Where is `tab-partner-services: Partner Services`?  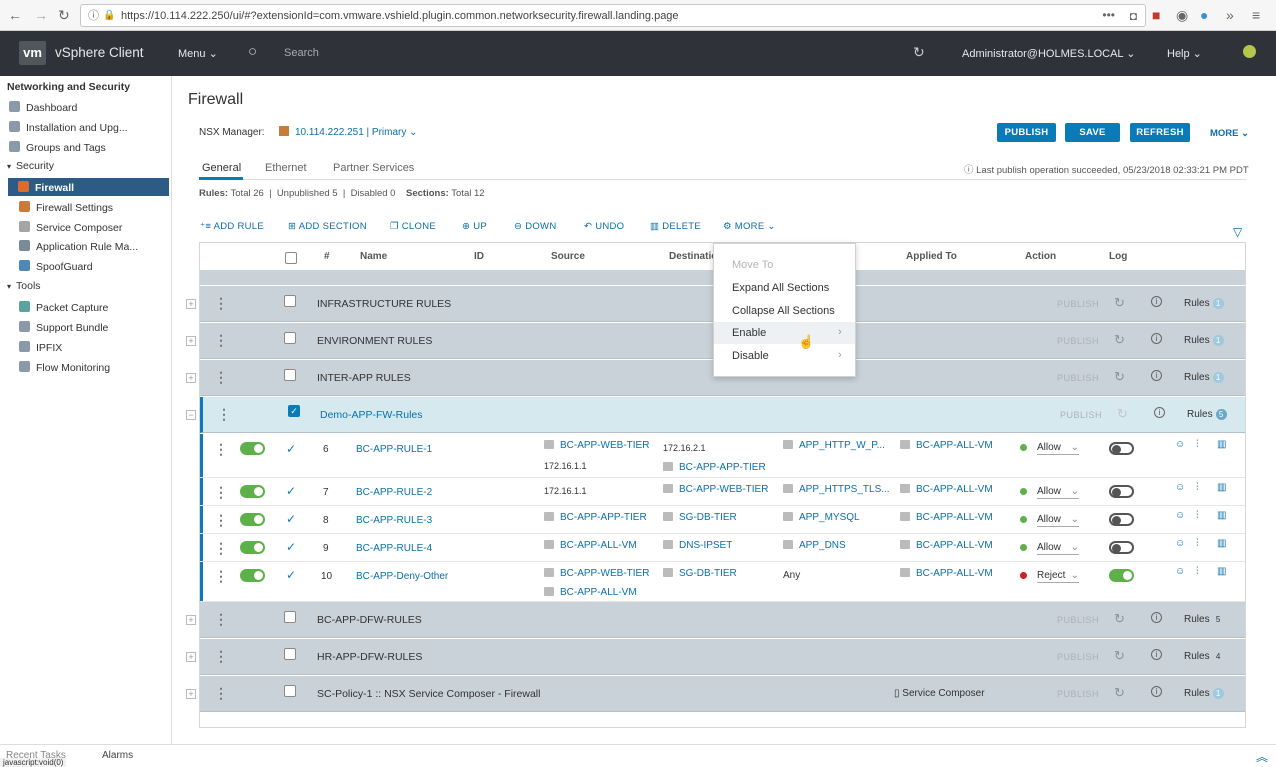 tab-partner-services: Partner Services is located at coordinates (374, 168).